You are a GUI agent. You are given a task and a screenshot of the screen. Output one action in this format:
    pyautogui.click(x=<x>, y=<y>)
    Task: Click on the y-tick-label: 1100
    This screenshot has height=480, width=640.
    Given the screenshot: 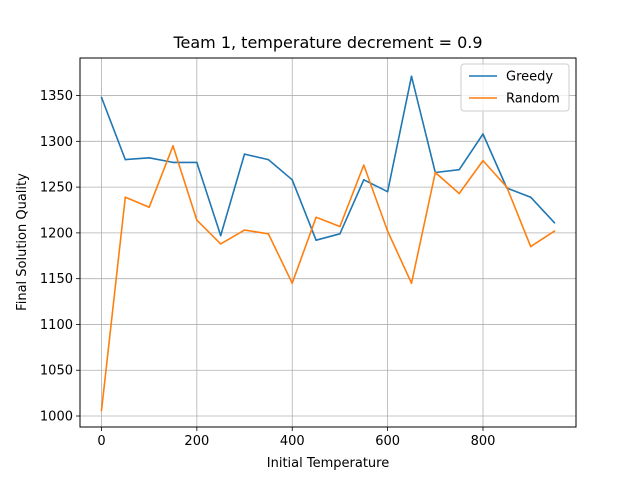 What is the action you would take?
    pyautogui.click(x=56, y=325)
    